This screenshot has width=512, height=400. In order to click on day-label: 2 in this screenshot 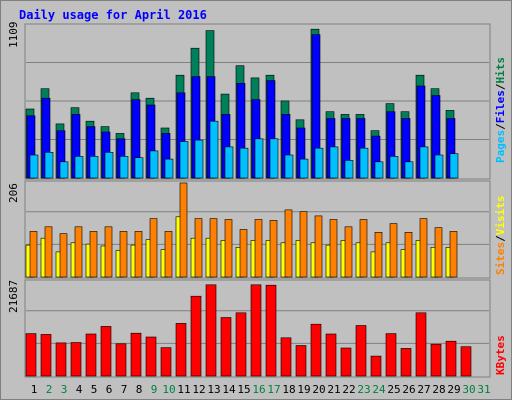, I will do `click(49, 389)`.